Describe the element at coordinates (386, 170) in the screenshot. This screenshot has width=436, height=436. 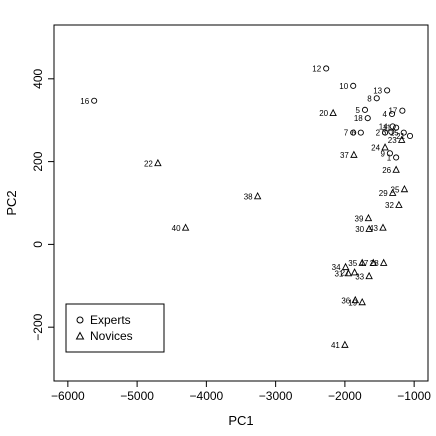
I see `point-label: 26` at that location.